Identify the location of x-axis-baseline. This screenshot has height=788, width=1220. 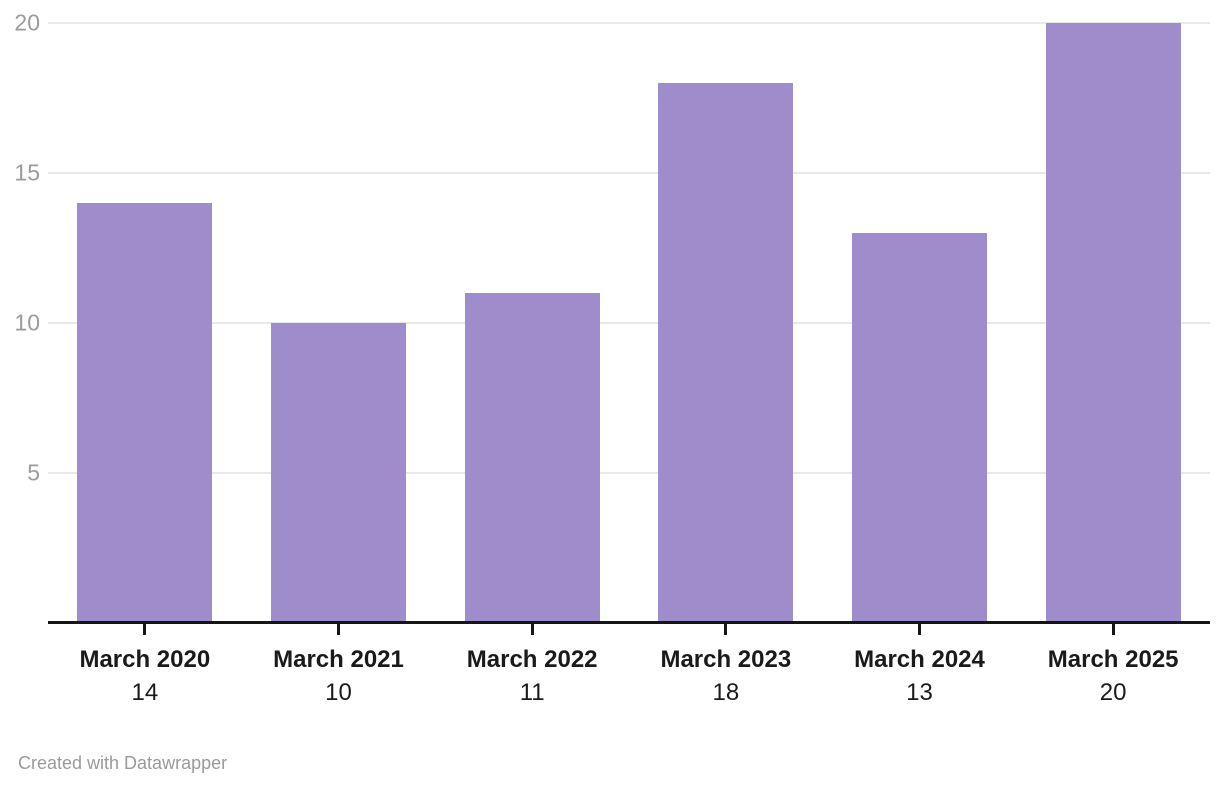
(629, 622).